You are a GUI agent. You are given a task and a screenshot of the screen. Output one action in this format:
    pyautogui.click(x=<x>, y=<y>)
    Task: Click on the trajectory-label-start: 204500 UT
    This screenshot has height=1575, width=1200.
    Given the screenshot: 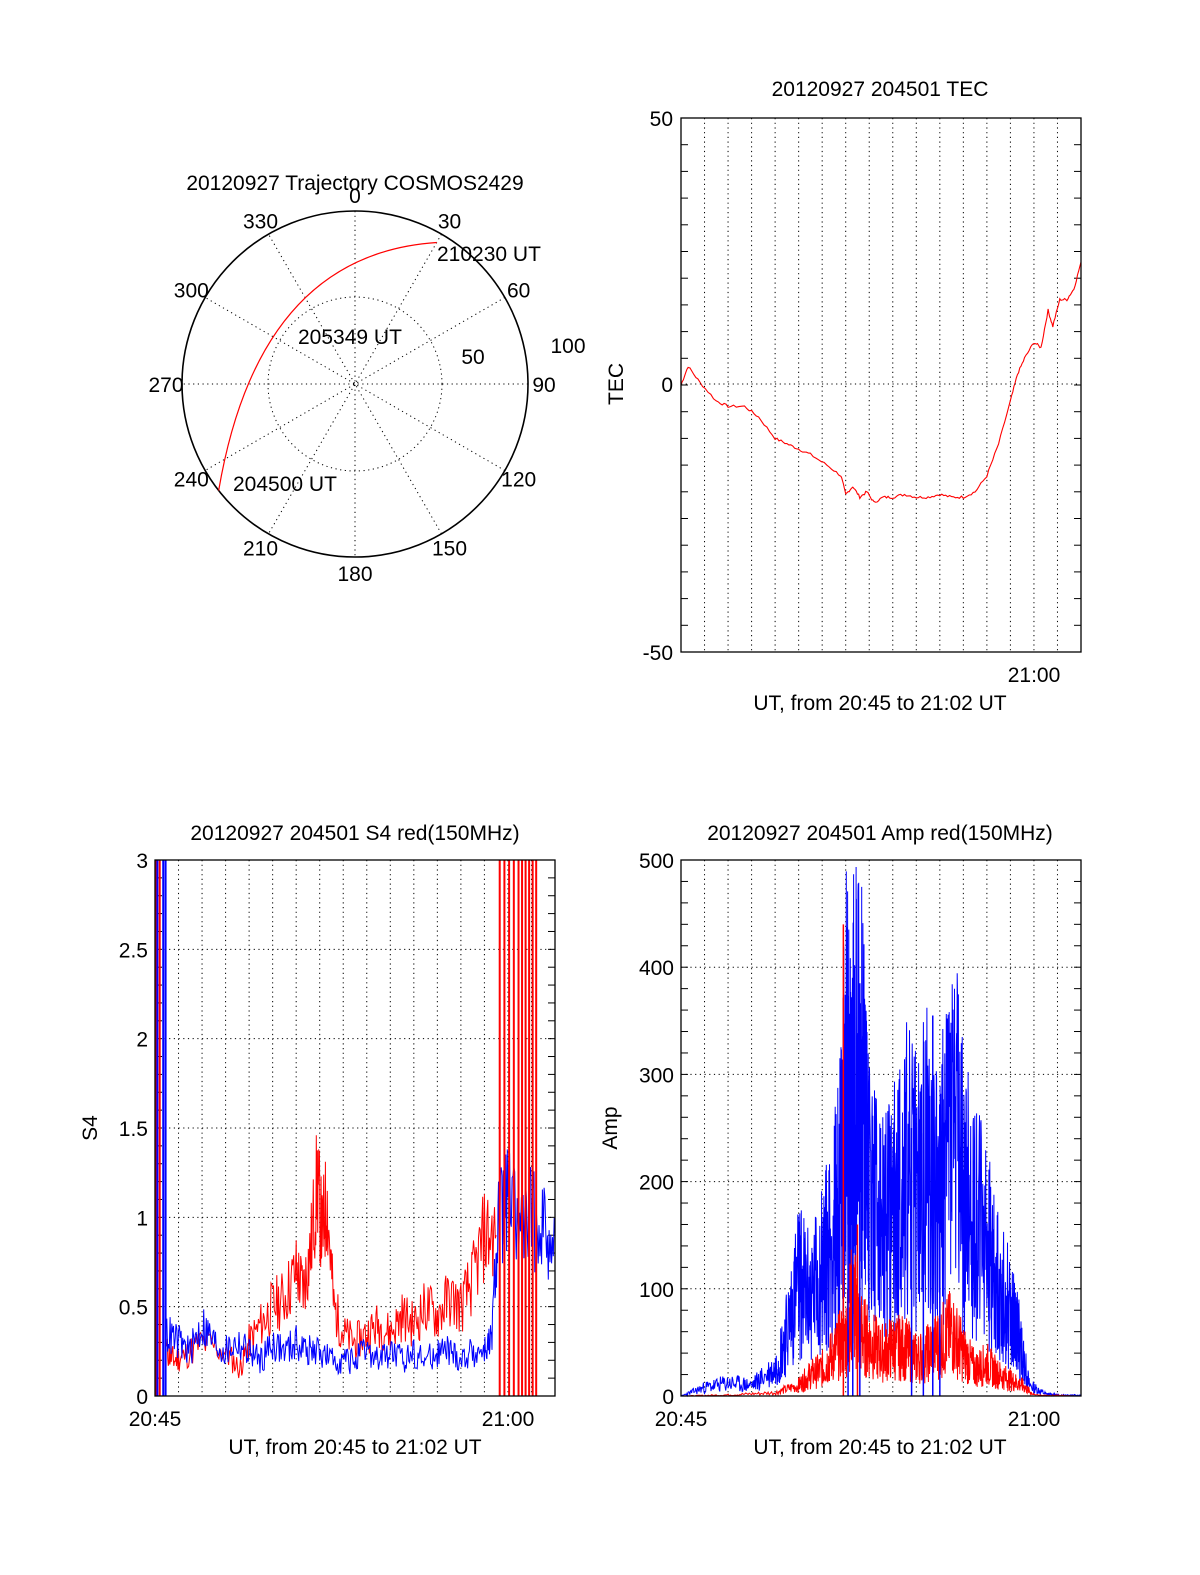 What is the action you would take?
    pyautogui.click(x=285, y=484)
    